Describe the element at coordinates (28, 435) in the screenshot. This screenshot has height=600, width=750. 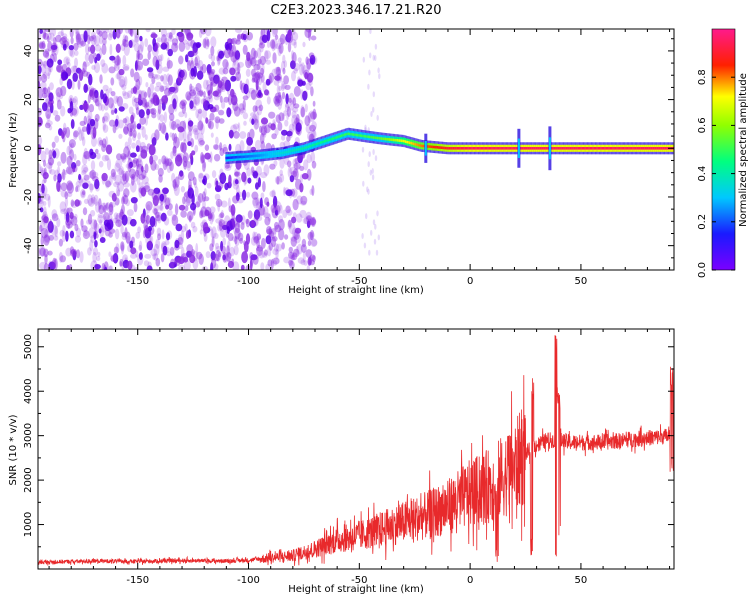
I see `y-tick-label: 3000` at that location.